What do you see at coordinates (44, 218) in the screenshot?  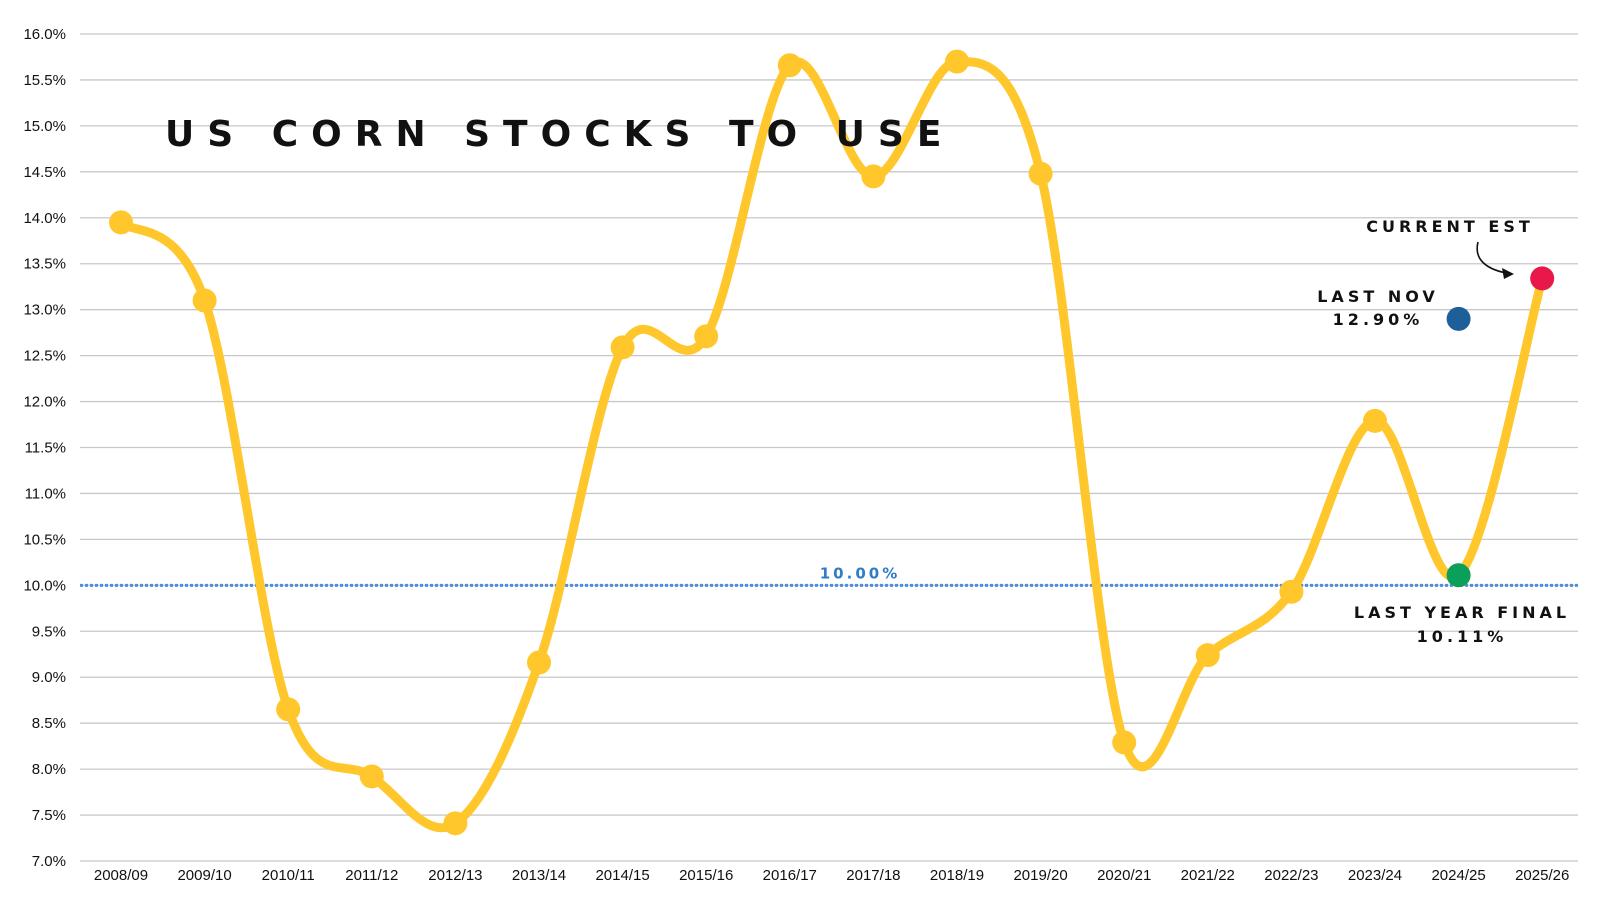 I see `y-tick-label: 14.0%` at bounding box center [44, 218].